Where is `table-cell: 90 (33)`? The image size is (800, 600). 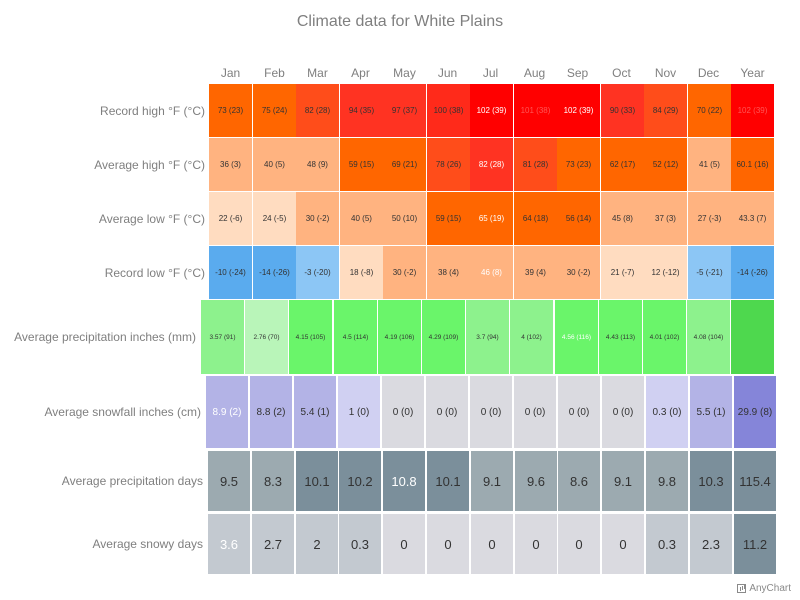
table-cell: 90 (33) is located at coordinates (622, 110).